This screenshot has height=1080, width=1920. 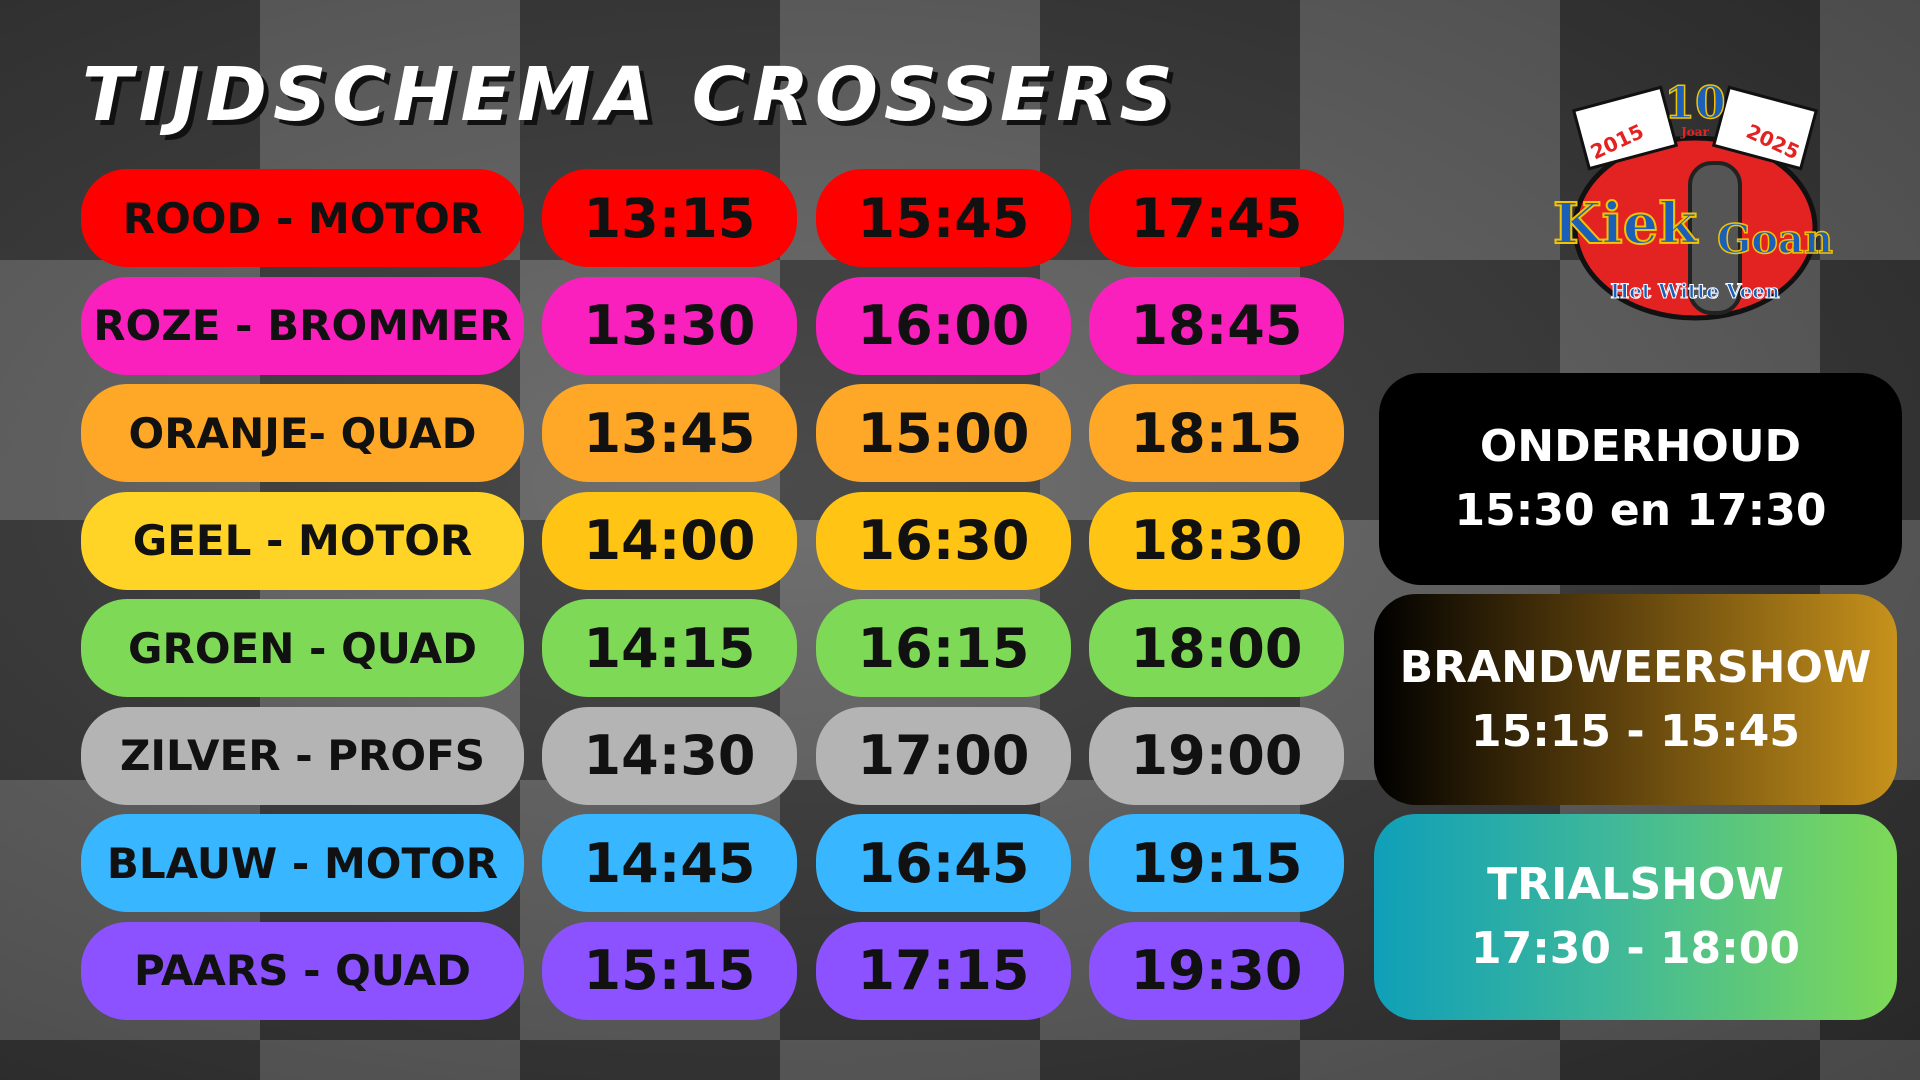 I want to click on svg-text: Het Witte Veen, so click(x=1695, y=291).